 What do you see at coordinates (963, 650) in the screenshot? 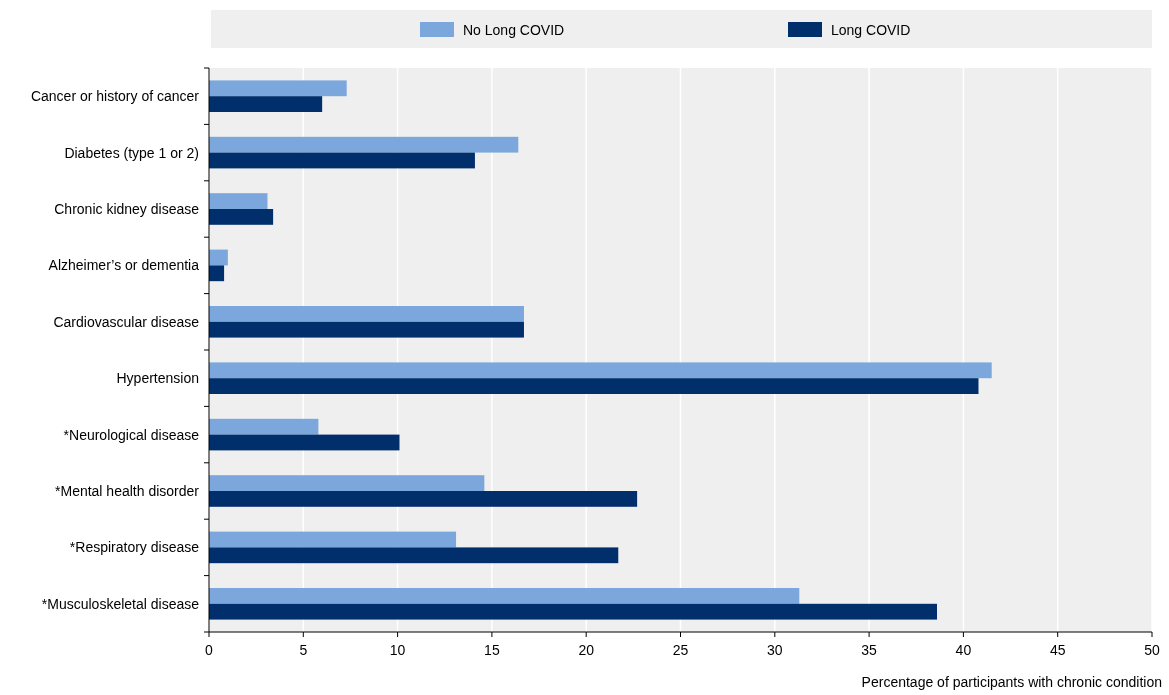
I see `x-tick-label: 40` at bounding box center [963, 650].